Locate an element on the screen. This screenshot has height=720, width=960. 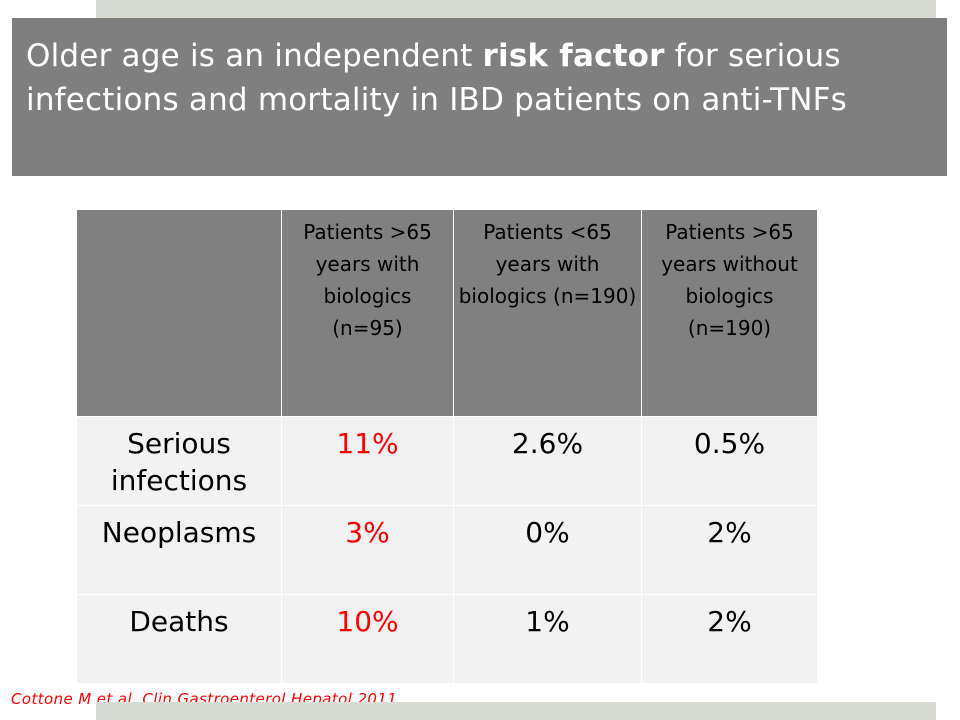
table-cell: 11% is located at coordinates (367, 461).